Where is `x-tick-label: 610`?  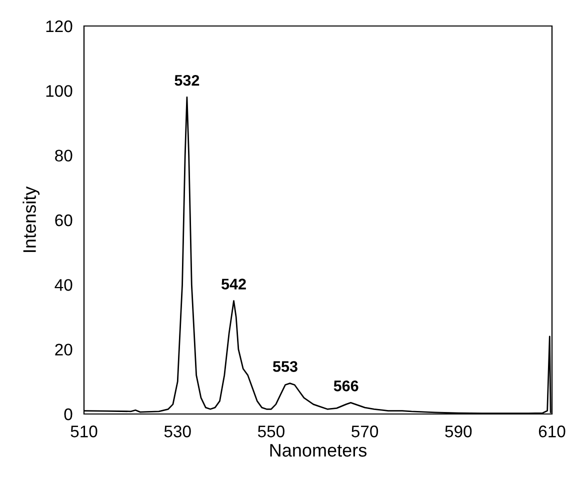 x-tick-label: 610 is located at coordinates (552, 432).